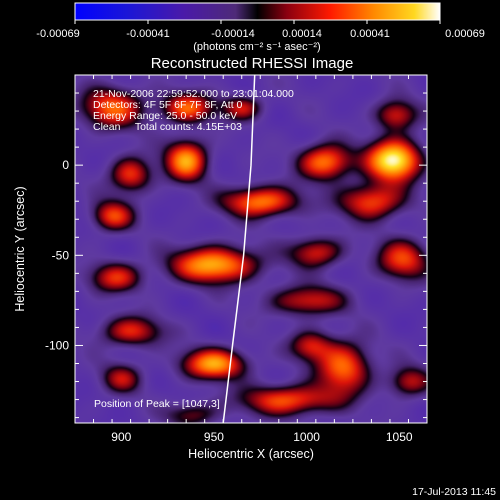  Describe the element at coordinates (157, 404) in the screenshot. I see `peak-position-annotation: Position of Peak = [1047,3]` at that location.